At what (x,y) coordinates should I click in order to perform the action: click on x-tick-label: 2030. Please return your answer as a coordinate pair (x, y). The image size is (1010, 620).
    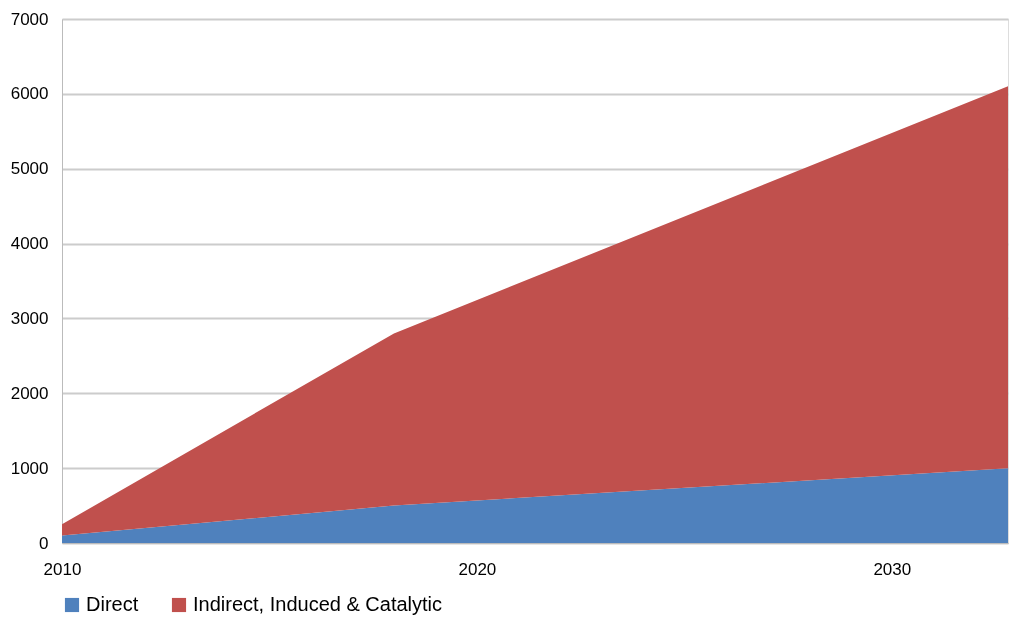
    Looking at the image, I should click on (892, 569).